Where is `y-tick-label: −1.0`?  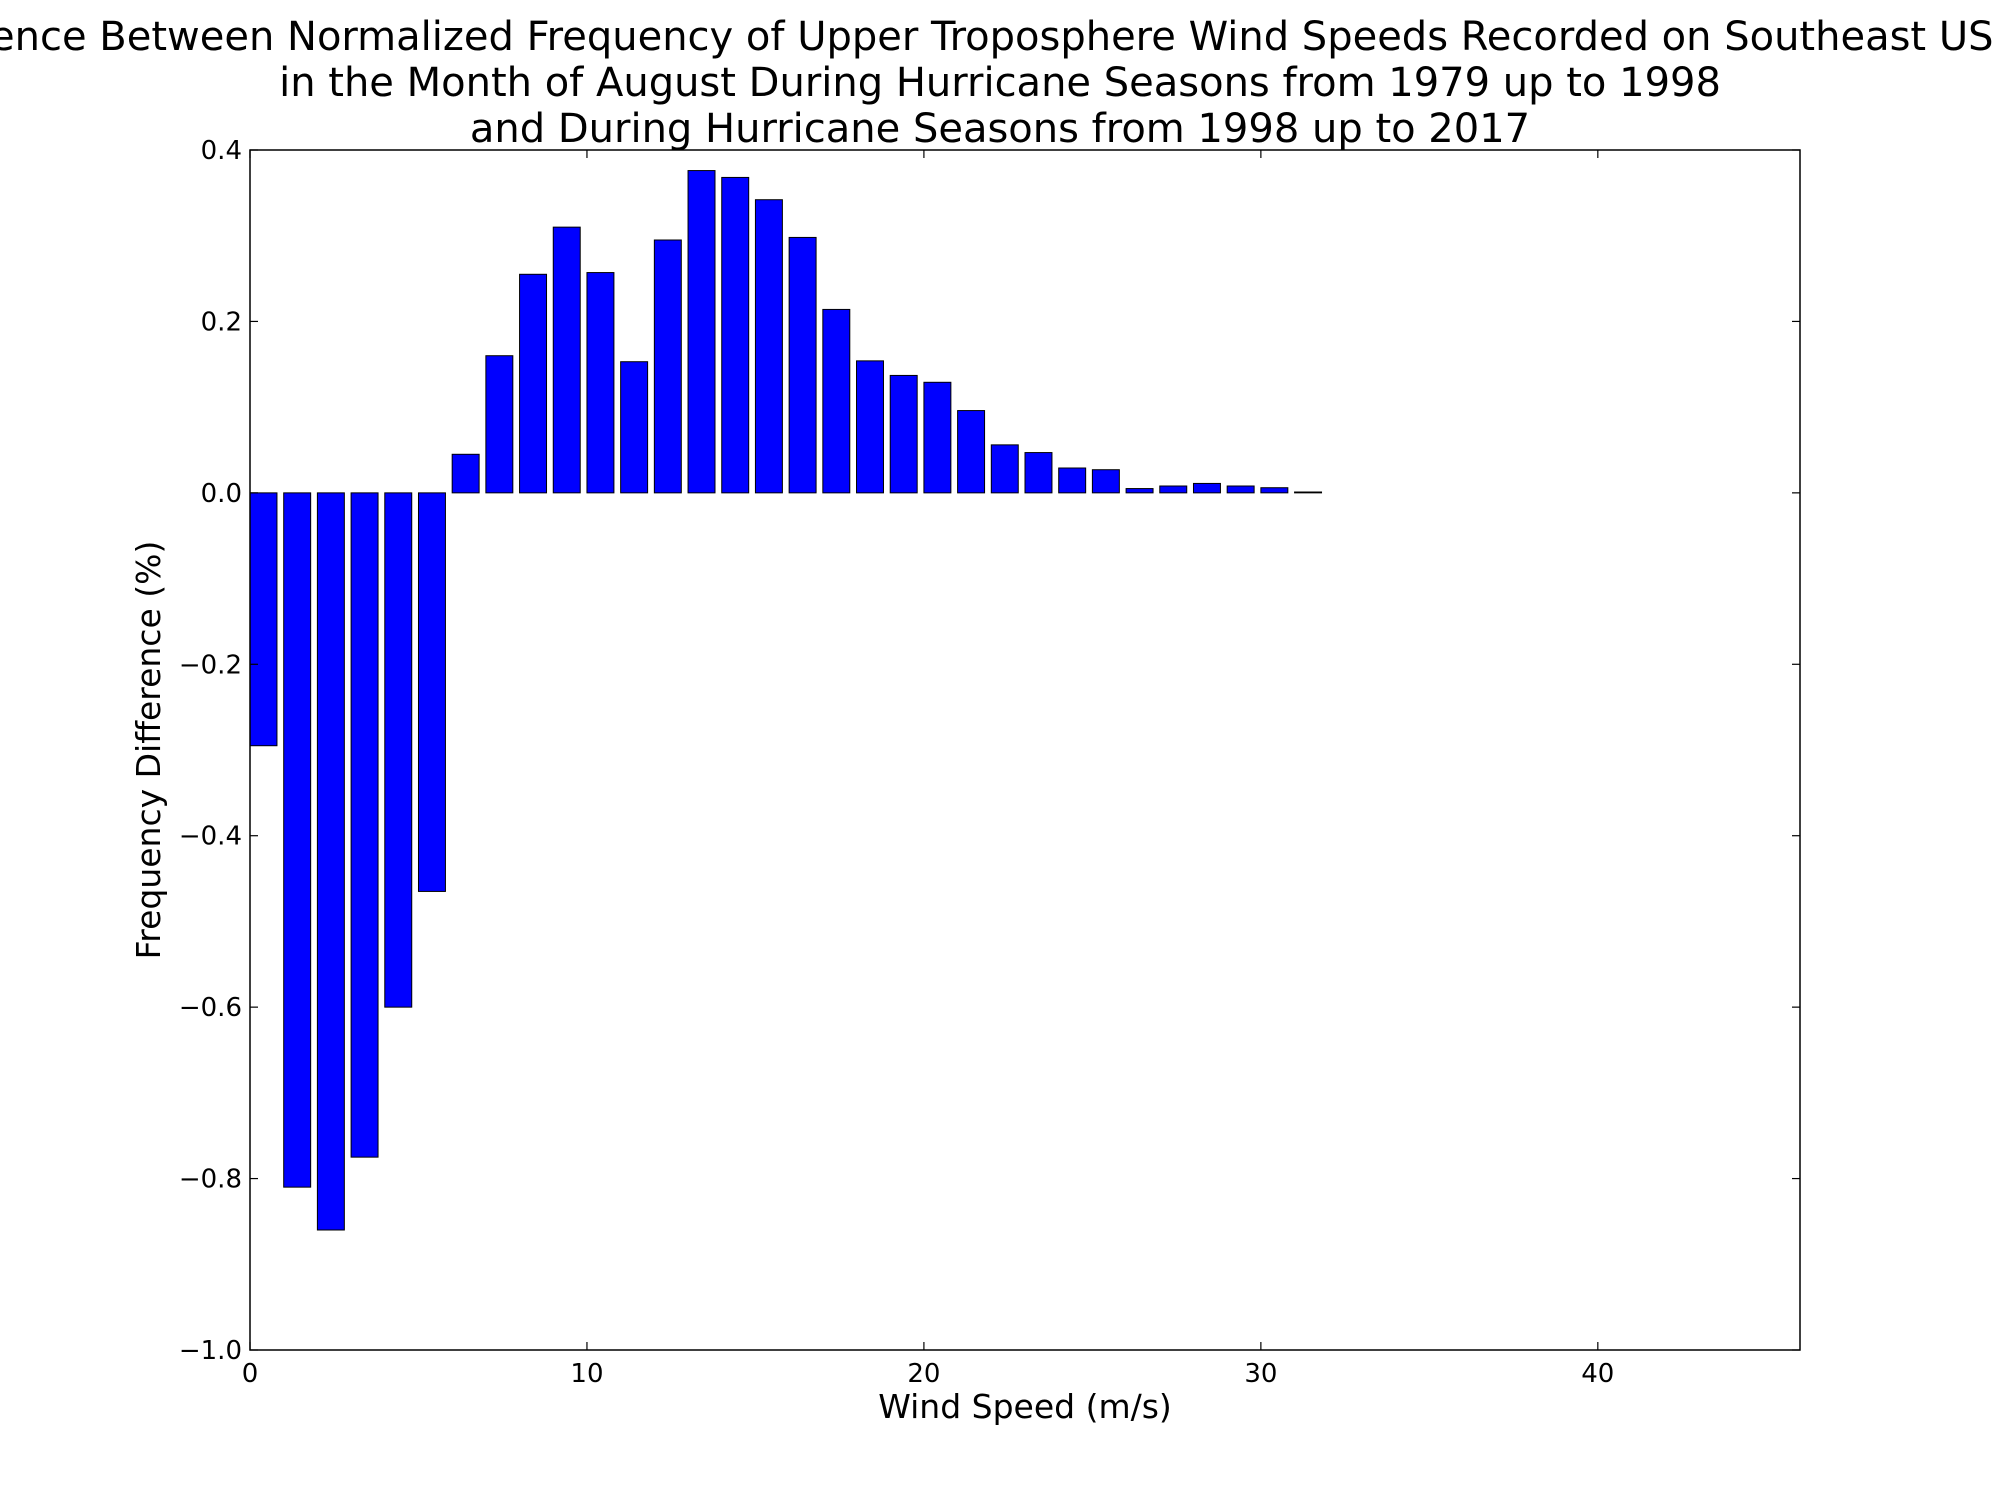
y-tick-label: −1.0 is located at coordinates (210, 1351).